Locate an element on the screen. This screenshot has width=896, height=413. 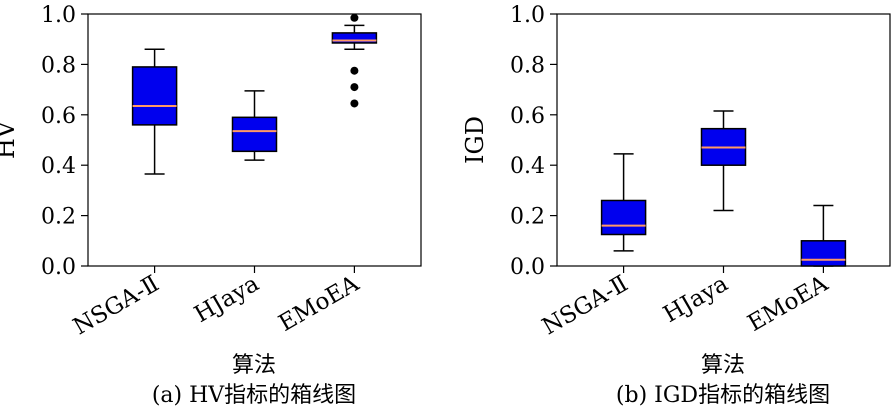
igd-y-tick-label: 0.4 is located at coordinates (527, 166).